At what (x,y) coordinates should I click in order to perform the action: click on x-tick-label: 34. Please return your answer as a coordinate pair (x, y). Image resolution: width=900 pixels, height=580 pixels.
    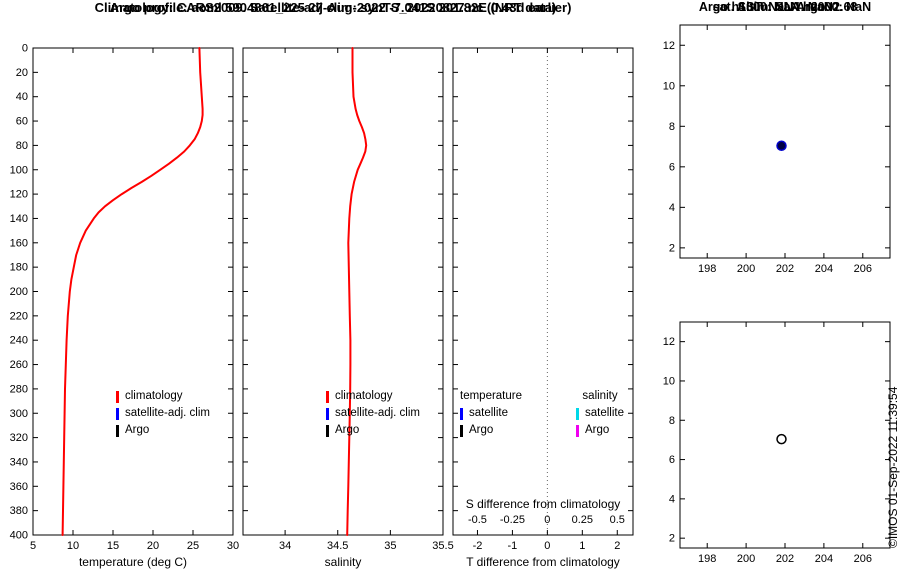
    Looking at the image, I should click on (285, 546).